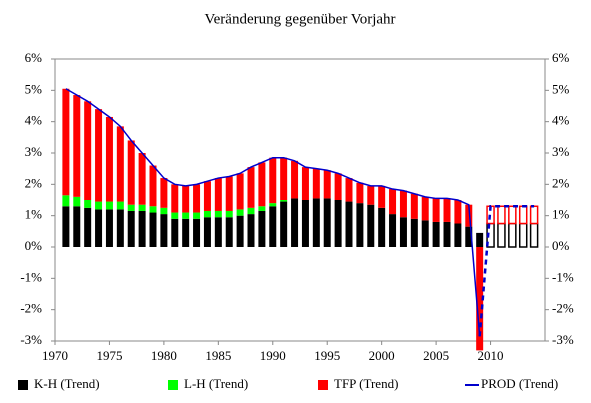  What do you see at coordinates (34, 214) in the screenshot?
I see `y-tick-label: 1%` at bounding box center [34, 214].